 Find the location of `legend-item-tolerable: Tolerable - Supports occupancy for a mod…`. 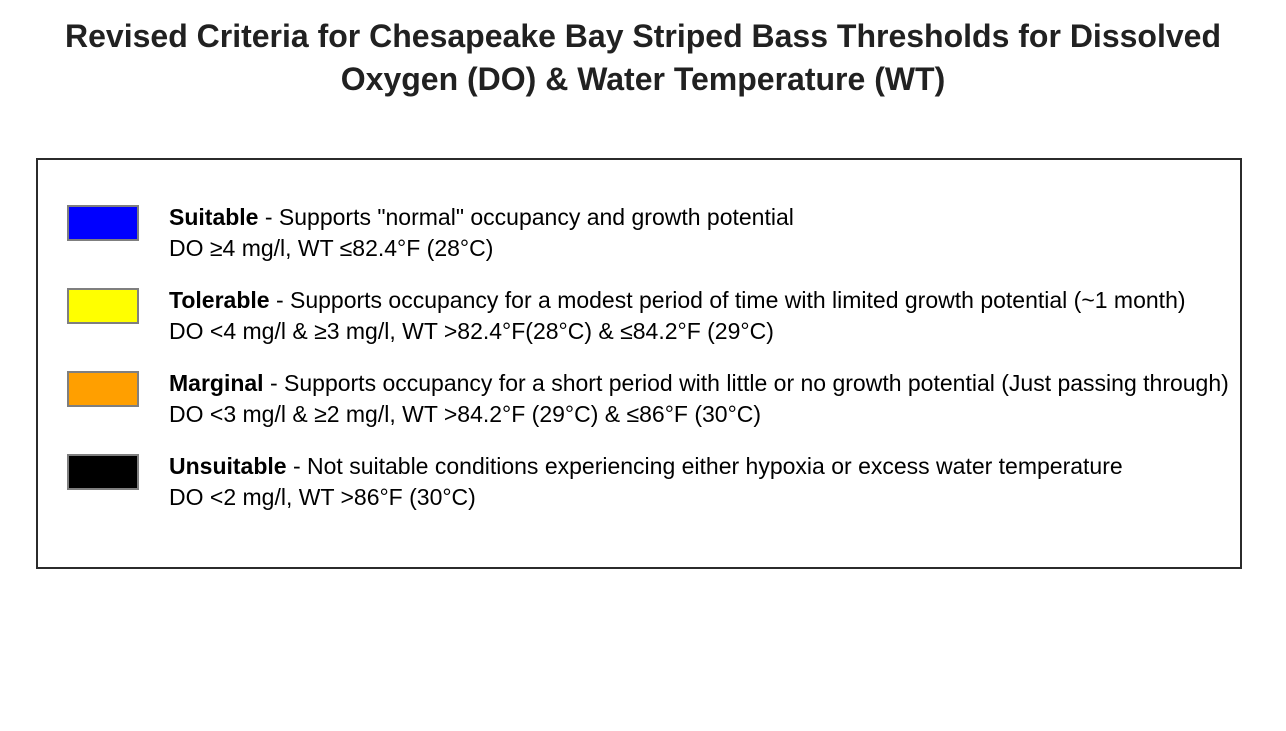

legend-item-tolerable: Tolerable - Supports occupancy for a mod… is located at coordinates (653, 316).